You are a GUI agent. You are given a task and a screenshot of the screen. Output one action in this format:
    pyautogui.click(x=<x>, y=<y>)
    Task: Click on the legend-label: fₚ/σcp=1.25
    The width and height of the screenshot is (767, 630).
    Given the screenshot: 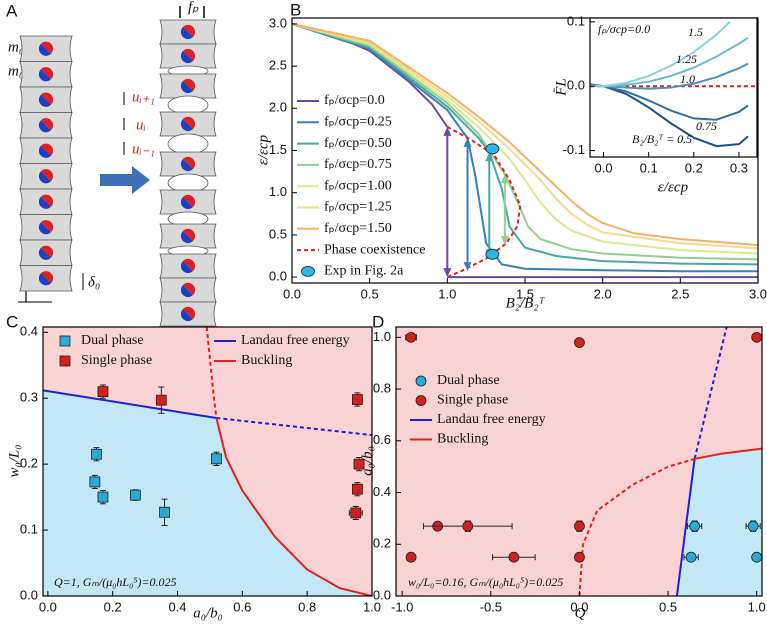 What is the action you would take?
    pyautogui.click(x=358, y=207)
    